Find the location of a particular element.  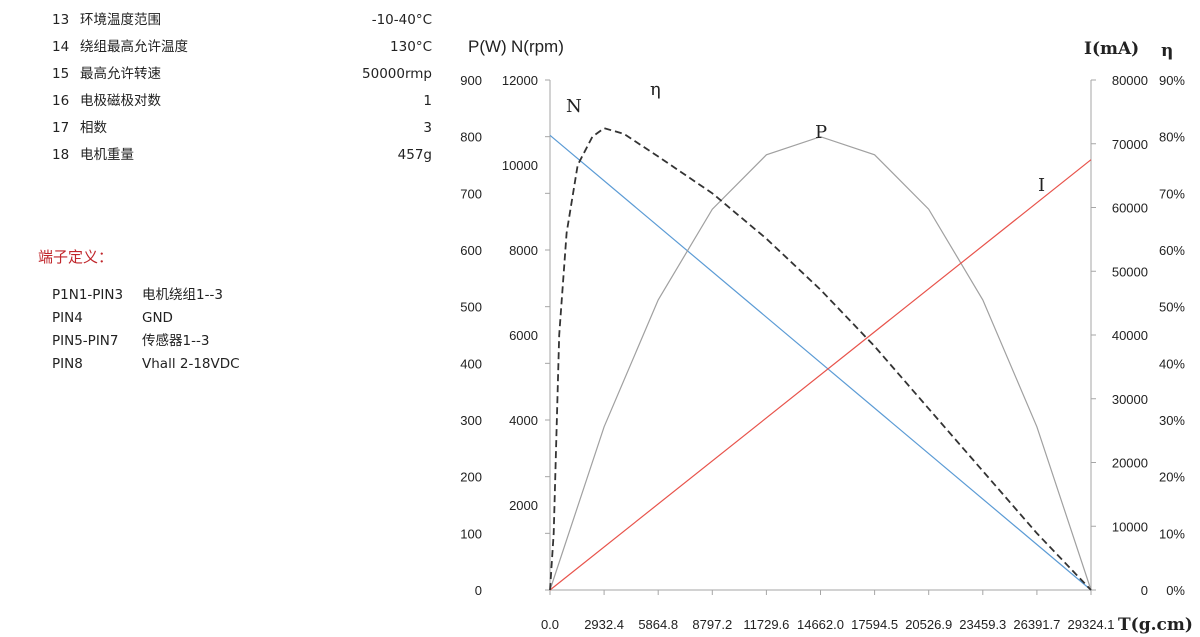

terminal-row: P1N1-PIN3 电机绕组1--3 is located at coordinates (220, 295).